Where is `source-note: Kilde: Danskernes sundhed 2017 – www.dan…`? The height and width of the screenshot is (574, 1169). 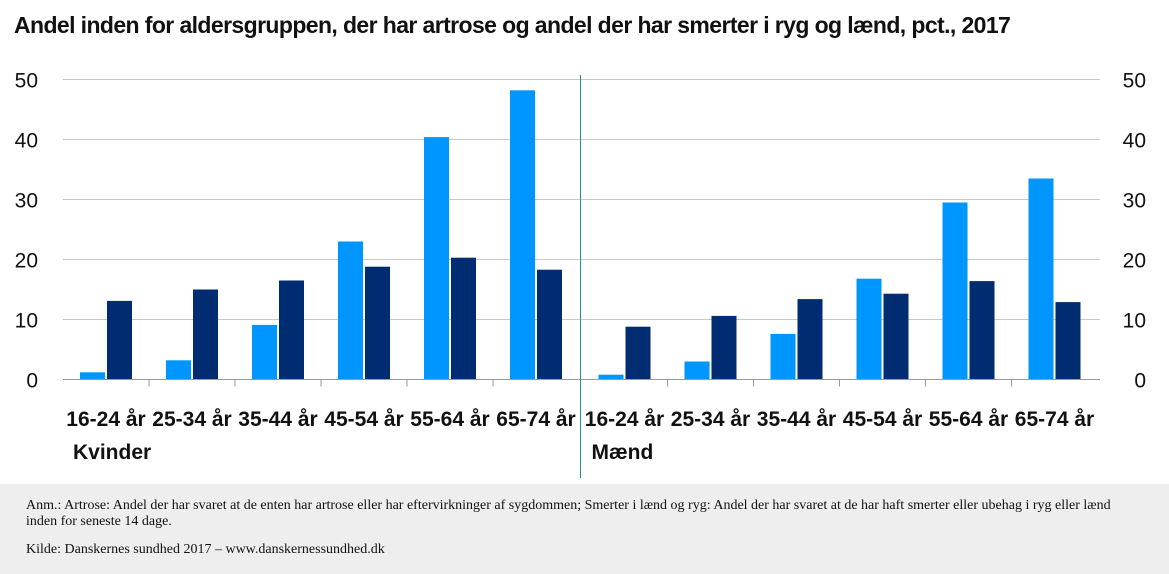
source-note: Kilde: Danskernes sundhed 2017 – www.dan… is located at coordinates (205, 549).